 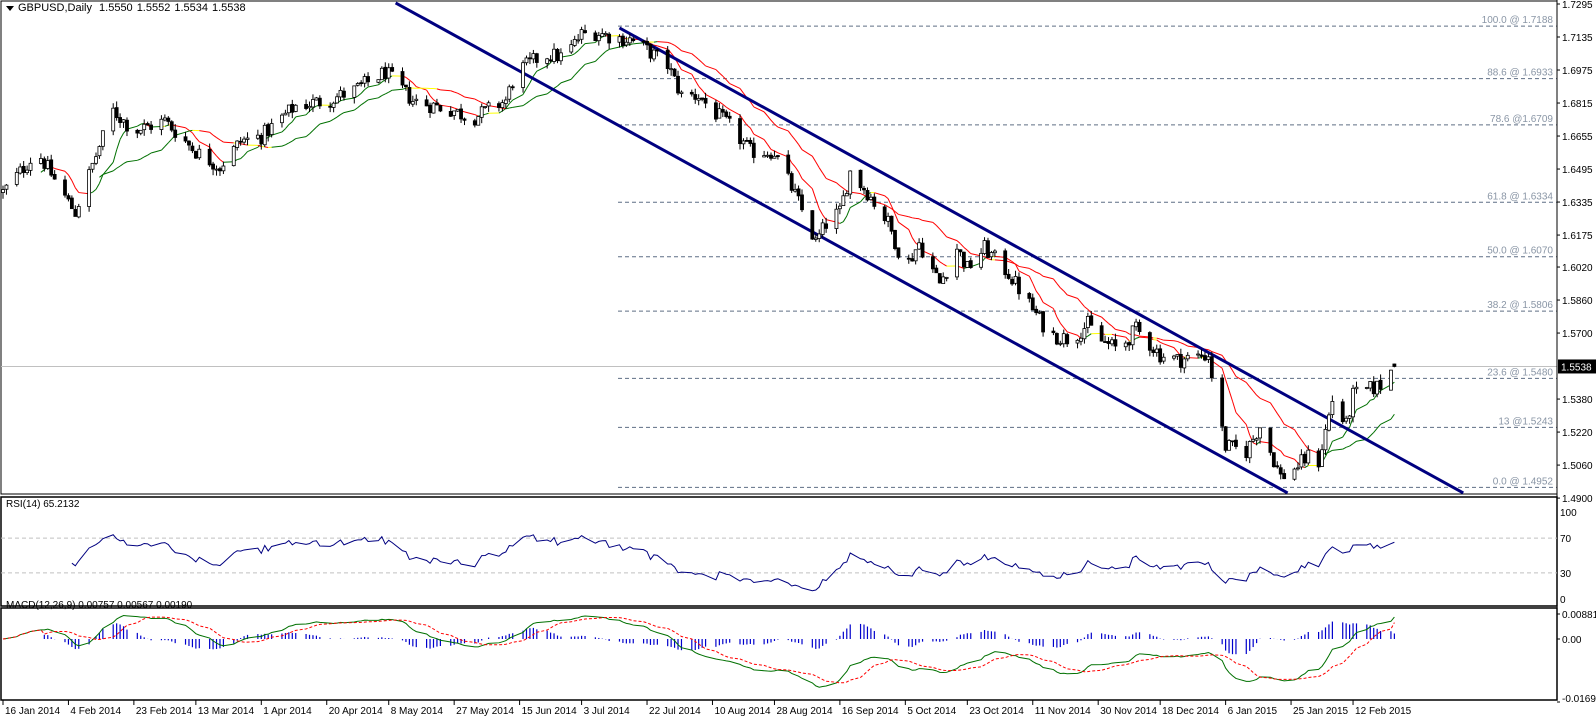 I want to click on date-tick-label: 1 Apr 2014, so click(x=287, y=711).